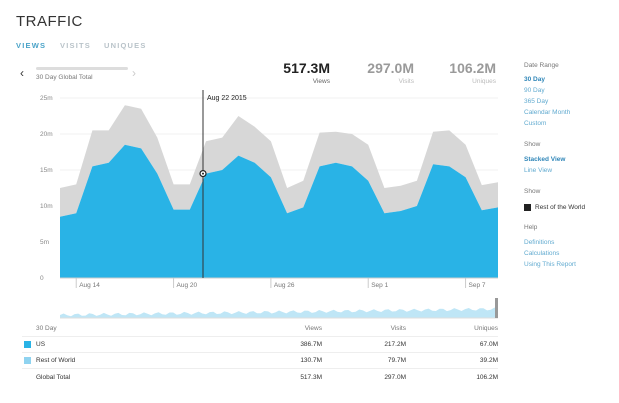  Describe the element at coordinates (534, 90) in the screenshot. I see `date-range-90-day: 90 Day` at that location.